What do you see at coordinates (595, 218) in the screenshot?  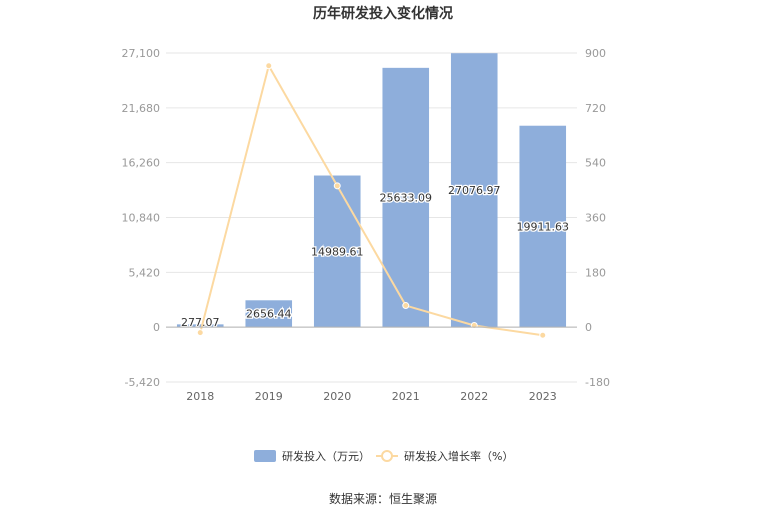 I see `y-right-tick-label: 360` at bounding box center [595, 218].